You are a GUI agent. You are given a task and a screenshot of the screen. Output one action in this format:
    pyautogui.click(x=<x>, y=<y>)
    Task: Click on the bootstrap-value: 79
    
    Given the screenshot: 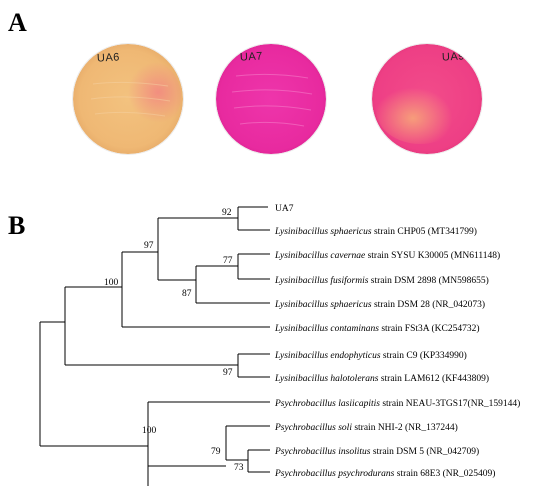 What is the action you would take?
    pyautogui.click(x=216, y=452)
    